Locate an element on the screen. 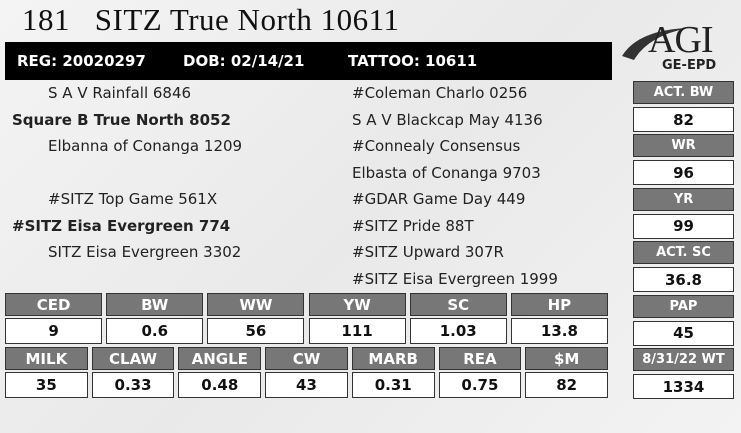  pedigree-left: #SITZ Eisa Evergreen 774 is located at coordinates (121, 225).